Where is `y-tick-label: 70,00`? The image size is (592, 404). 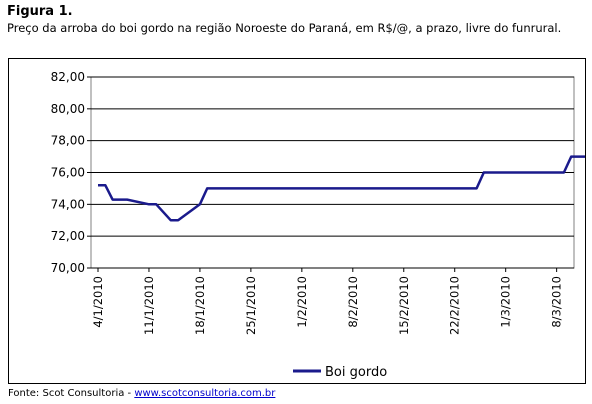
y-tick-label: 70,00 is located at coordinates (68, 268).